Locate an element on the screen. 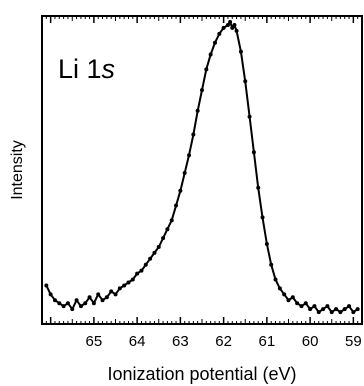 Image resolution: width=364 pixels, height=386 pixels. x-tick-label: 59 is located at coordinates (353, 341).